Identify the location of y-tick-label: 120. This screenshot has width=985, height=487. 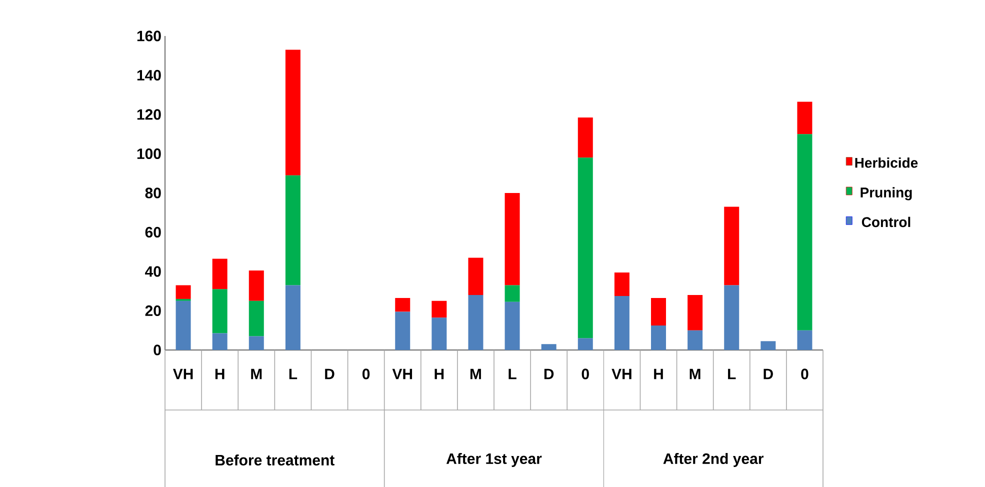
(149, 114).